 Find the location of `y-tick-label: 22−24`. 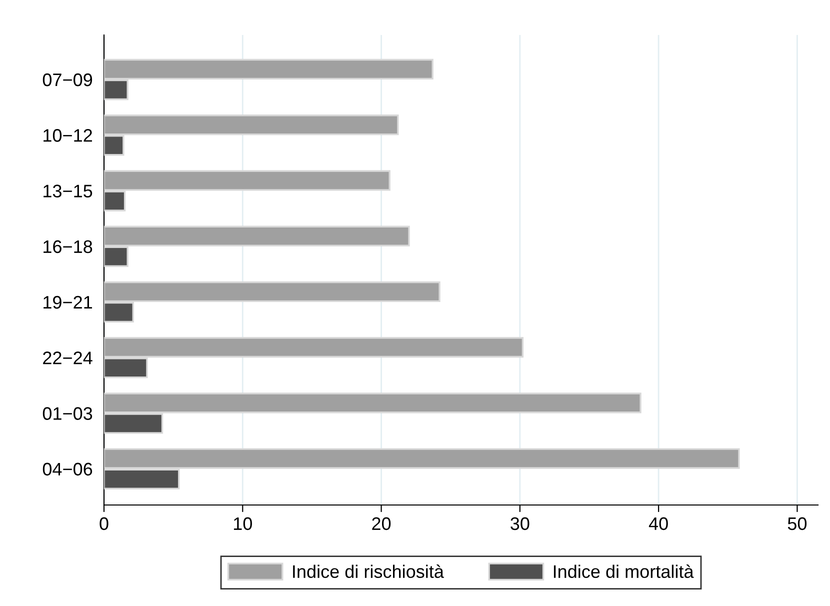

y-tick-label: 22−24 is located at coordinates (67, 358).